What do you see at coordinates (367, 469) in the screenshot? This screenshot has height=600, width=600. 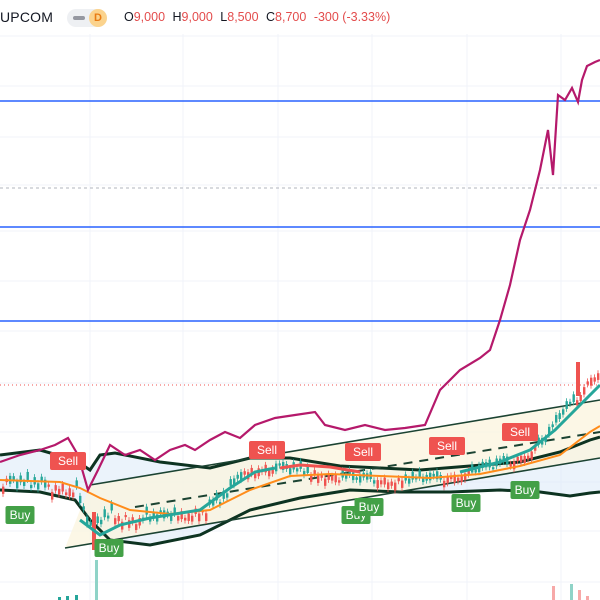 I see `channel-midline` at bounding box center [367, 469].